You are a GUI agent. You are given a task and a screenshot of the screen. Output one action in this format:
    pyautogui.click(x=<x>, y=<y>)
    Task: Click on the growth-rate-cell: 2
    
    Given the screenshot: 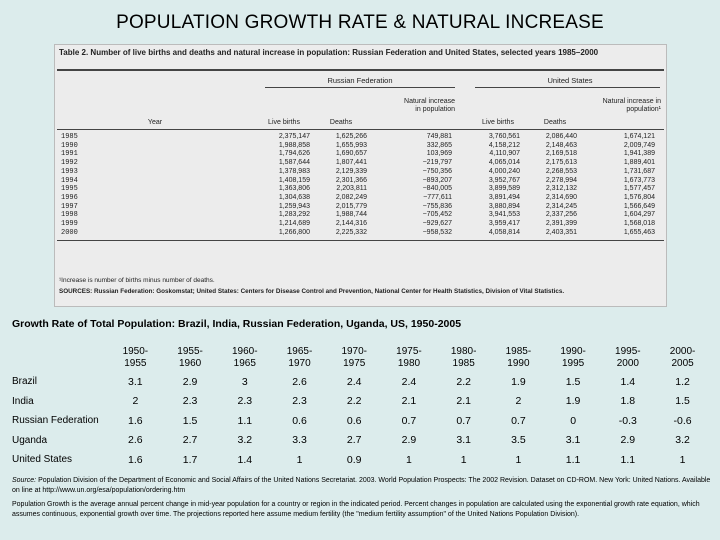 What is the action you would take?
    pyautogui.click(x=518, y=401)
    